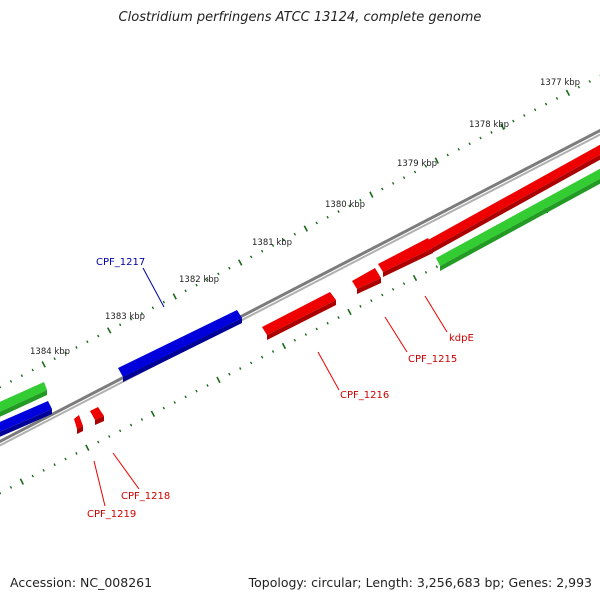 The height and width of the screenshot is (600, 600). Describe the element at coordinates (489, 125) in the screenshot. I see `scale-label: 1378 kbp` at that location.